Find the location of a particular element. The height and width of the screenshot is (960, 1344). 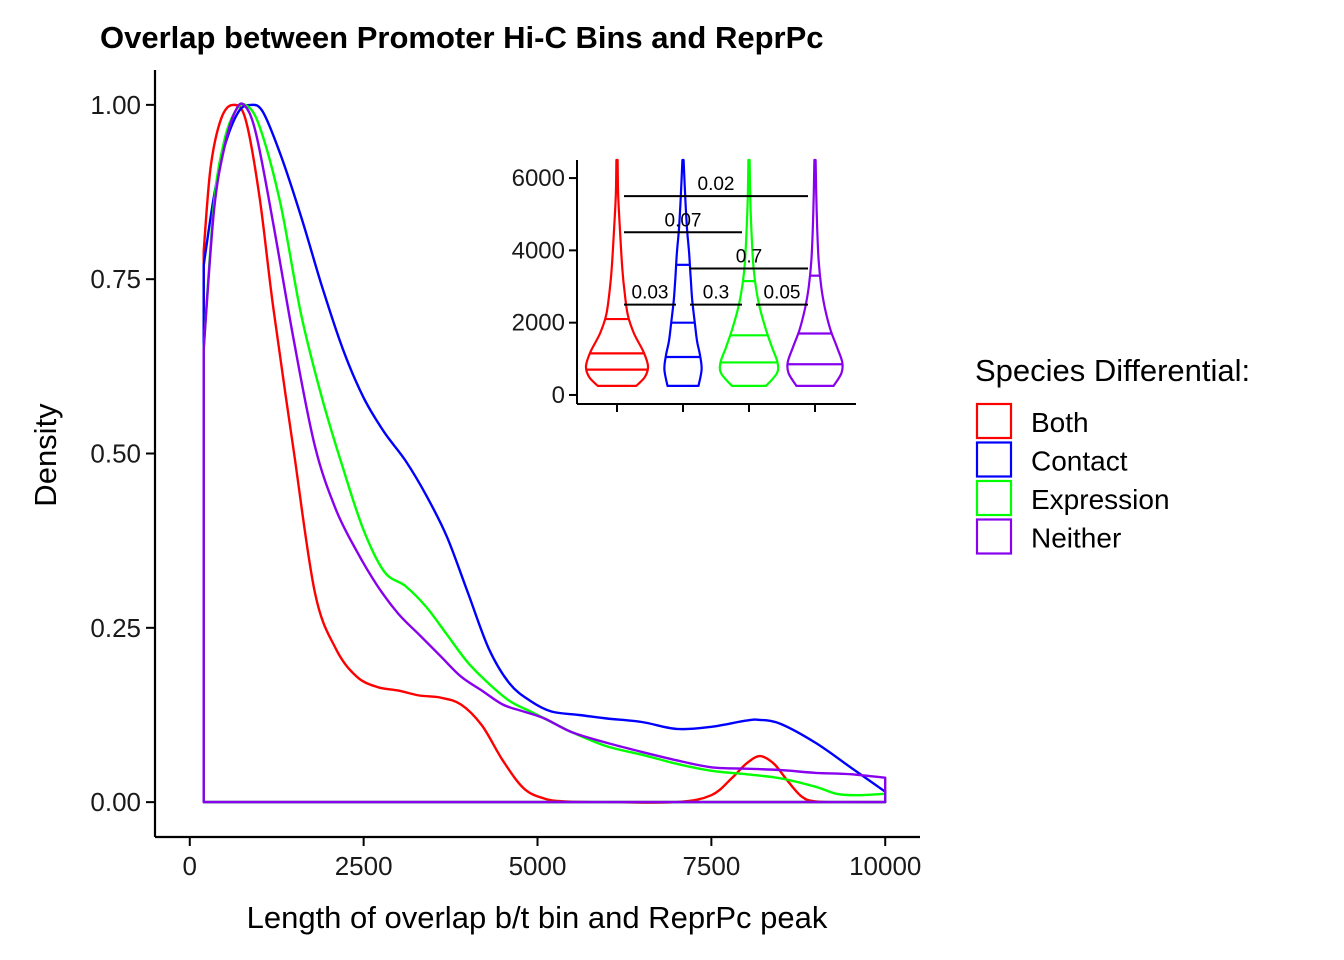

y-tick-label: 0.50 is located at coordinates (115, 454).